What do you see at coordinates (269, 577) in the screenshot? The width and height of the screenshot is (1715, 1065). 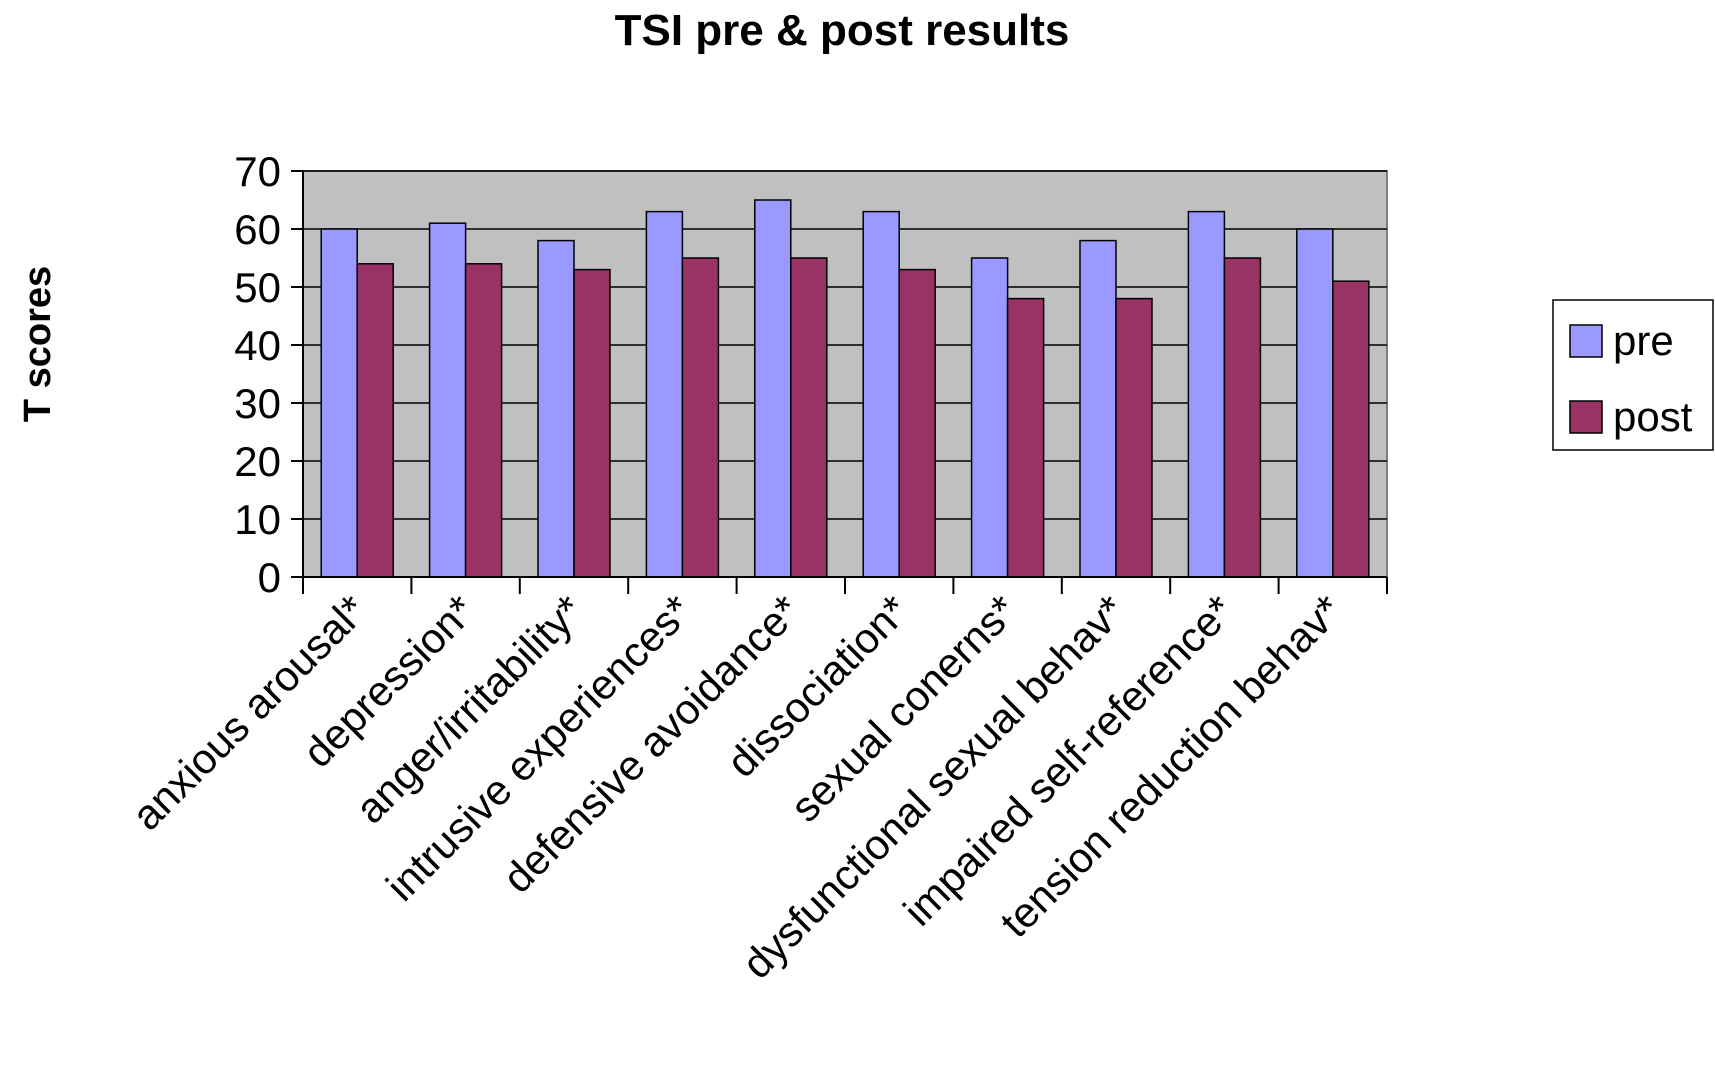 I see `y-tick-label: 0` at bounding box center [269, 577].